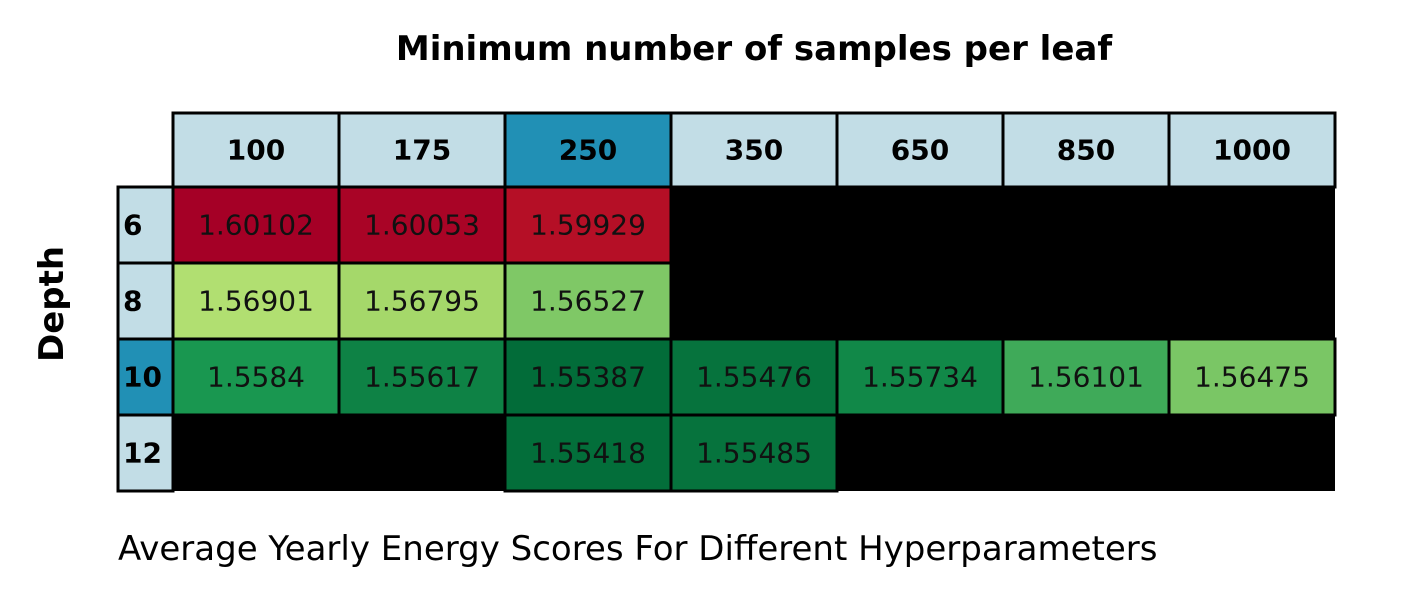 The height and width of the screenshot is (598, 1420). I want to click on data-cell-value: 1.5584, so click(256, 377).